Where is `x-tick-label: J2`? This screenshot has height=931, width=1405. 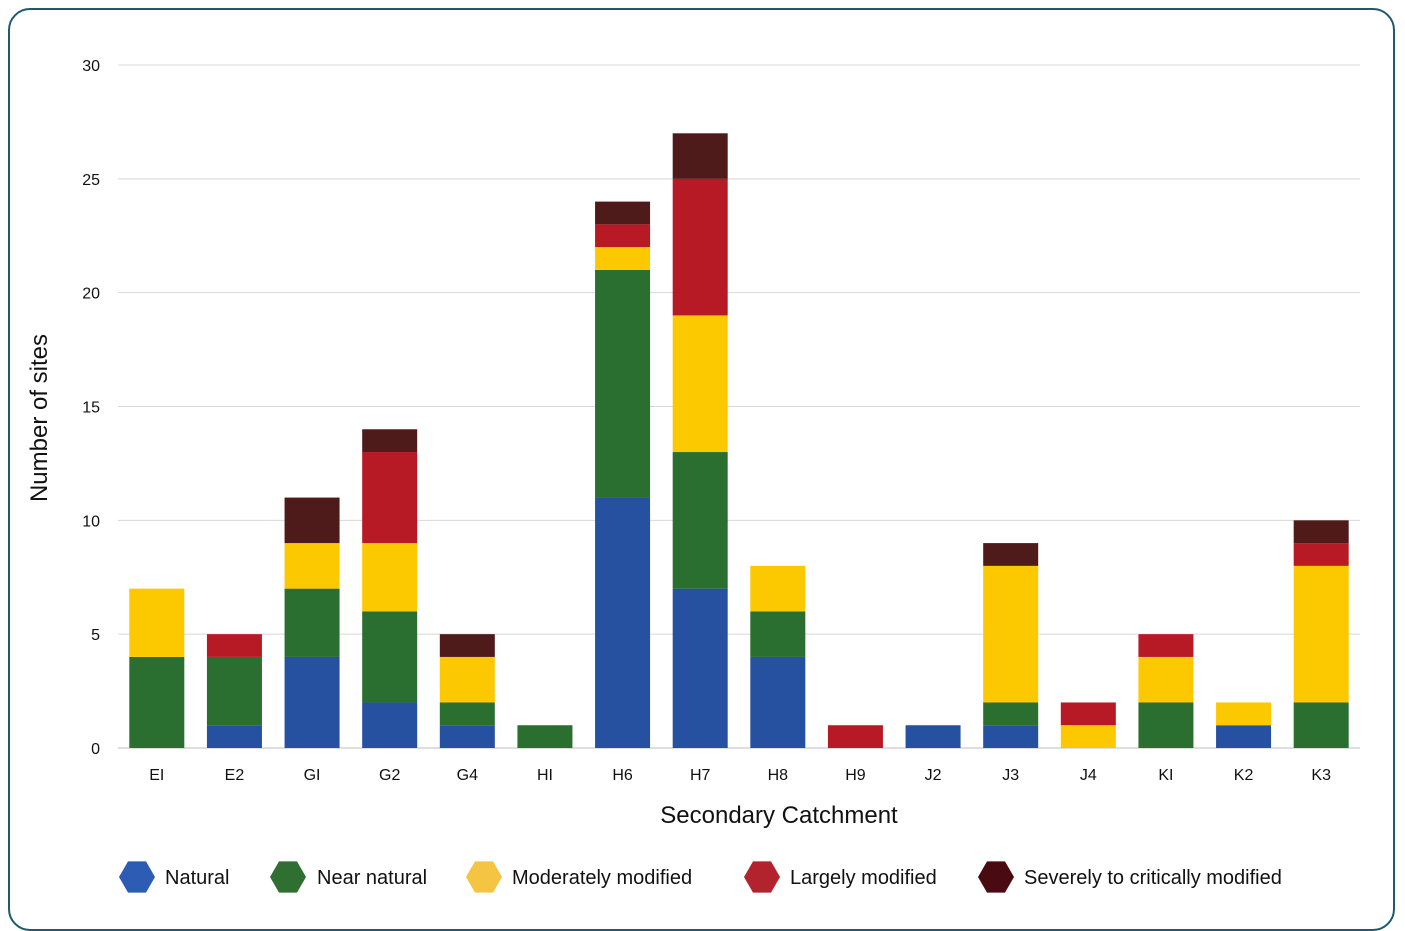
x-tick-label: J2 is located at coordinates (933, 775).